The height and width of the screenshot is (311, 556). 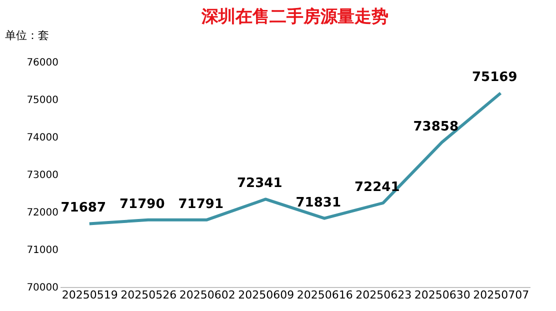 I want to click on x-tick-label: 20250616, so click(x=324, y=295).